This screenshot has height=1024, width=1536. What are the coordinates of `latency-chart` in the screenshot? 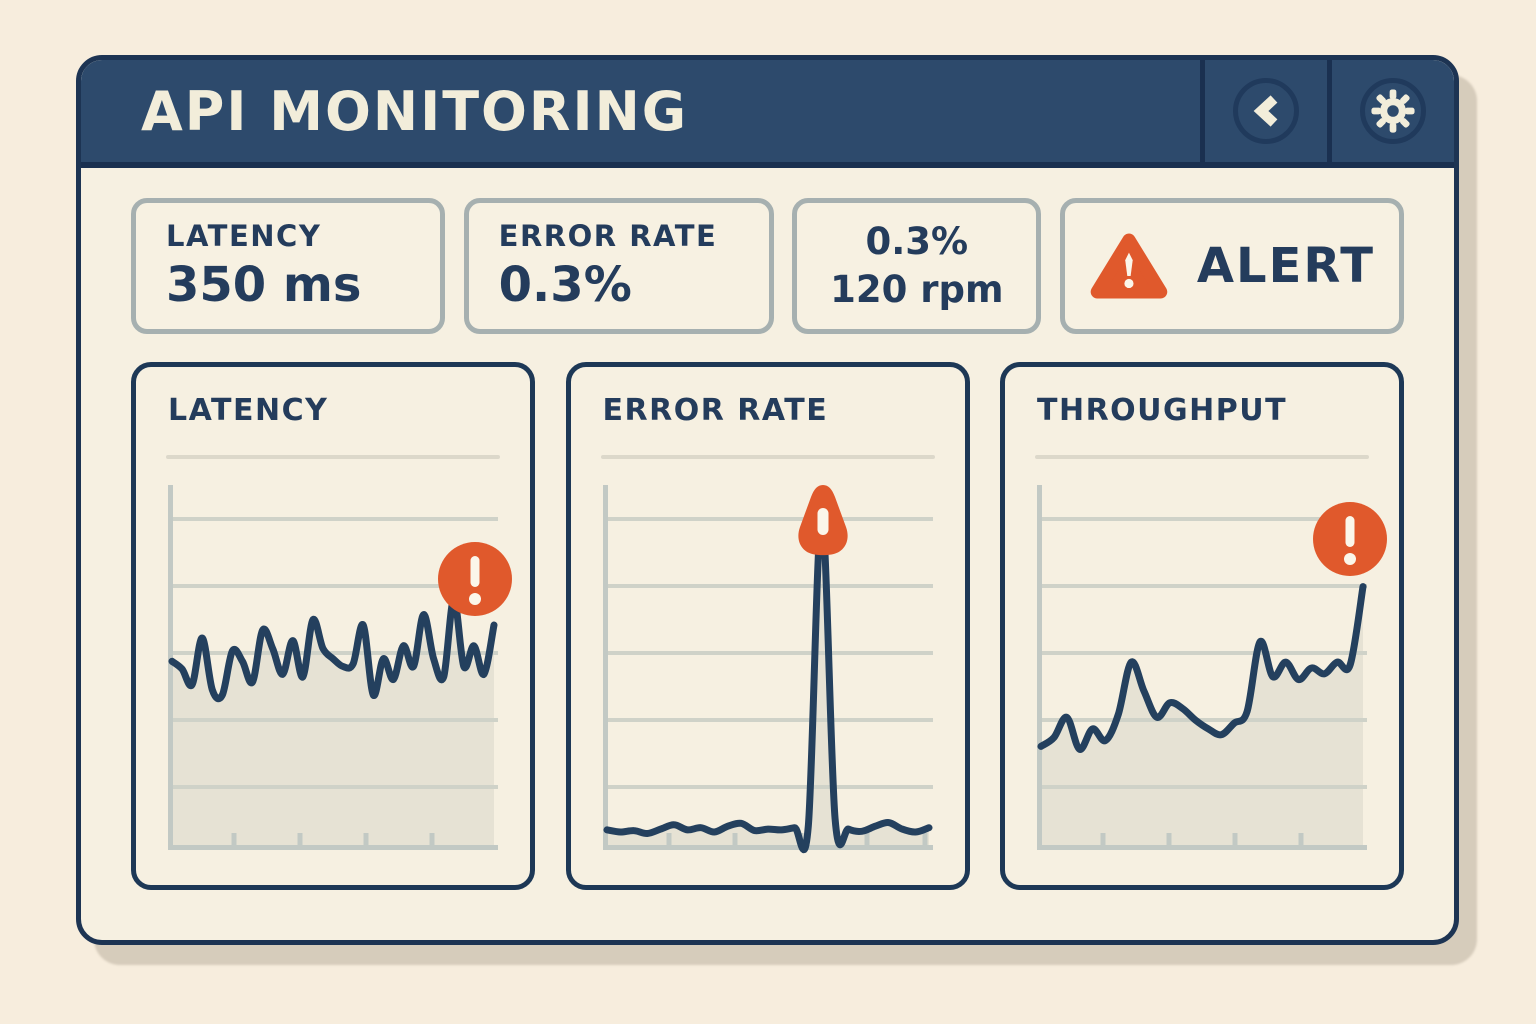 It's located at (333, 667).